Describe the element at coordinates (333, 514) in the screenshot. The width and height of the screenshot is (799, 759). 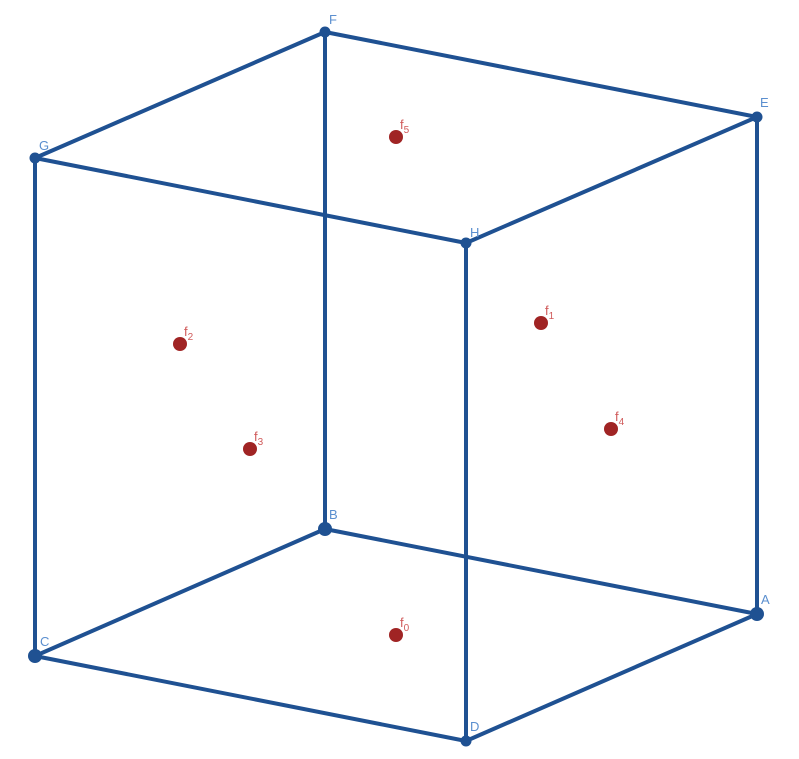
I see `vertex-label: B` at that location.